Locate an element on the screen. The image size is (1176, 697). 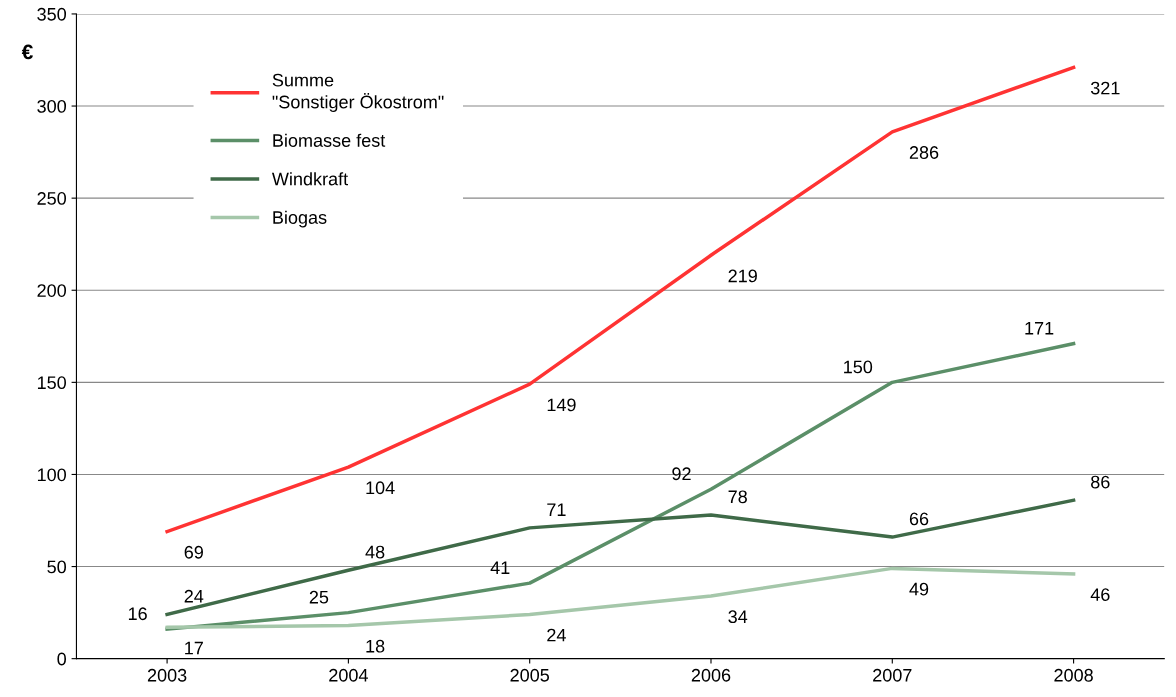
data-label: 78 is located at coordinates (737, 497).